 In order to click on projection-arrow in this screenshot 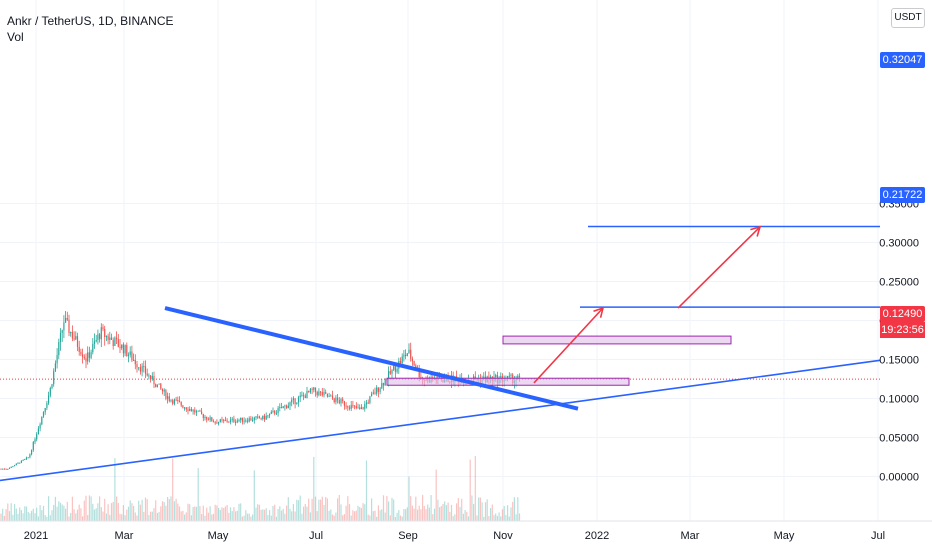, I will do `click(568, 345)`.